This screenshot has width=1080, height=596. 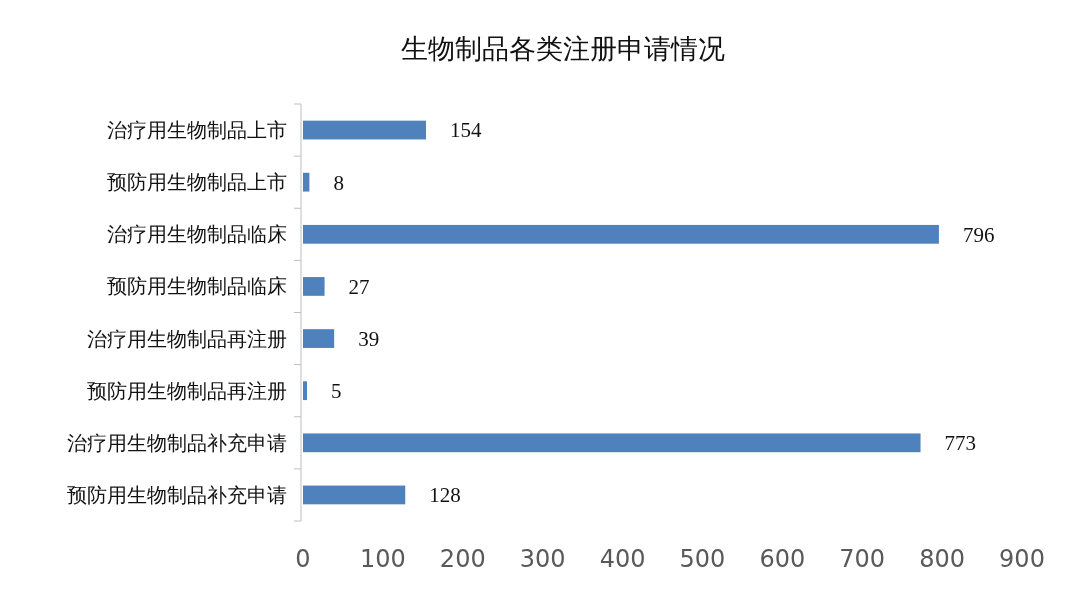 I want to click on data-label: 128, so click(x=445, y=495).